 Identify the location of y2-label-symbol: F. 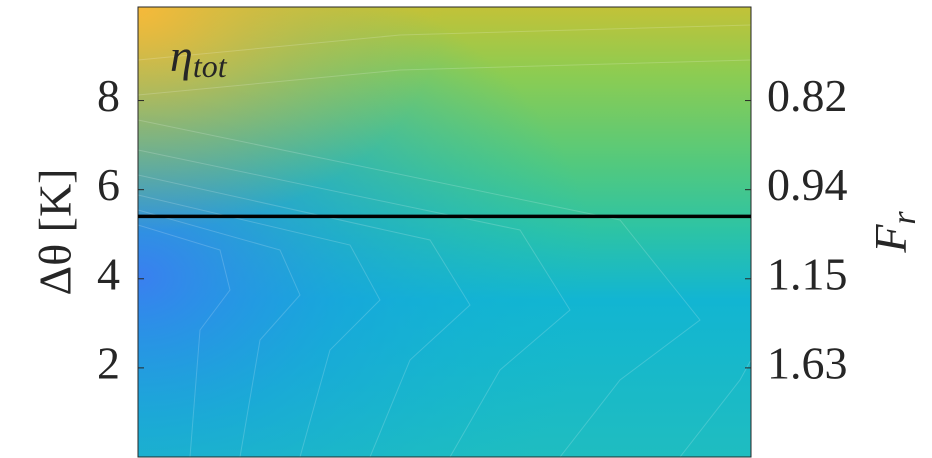
(890, 239).